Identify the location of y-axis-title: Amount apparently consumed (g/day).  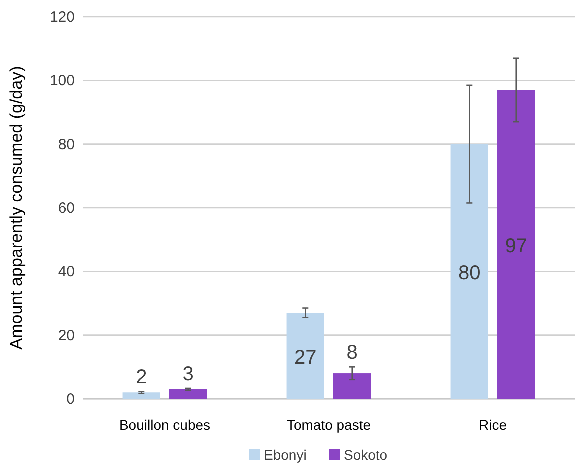
(16, 208).